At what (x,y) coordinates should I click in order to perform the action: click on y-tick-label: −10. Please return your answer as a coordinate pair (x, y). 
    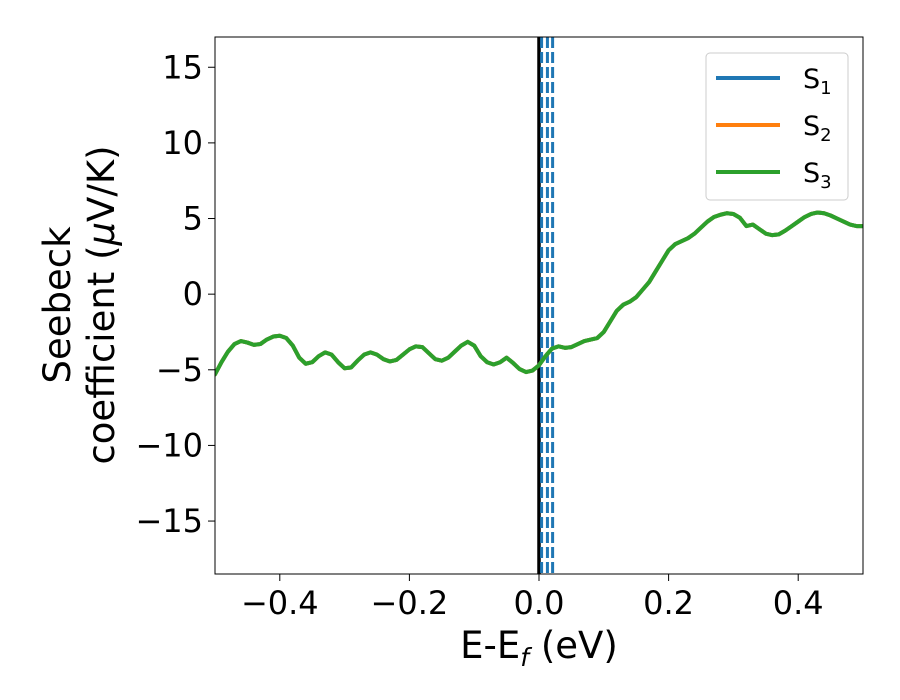
    Looking at the image, I should click on (169, 445).